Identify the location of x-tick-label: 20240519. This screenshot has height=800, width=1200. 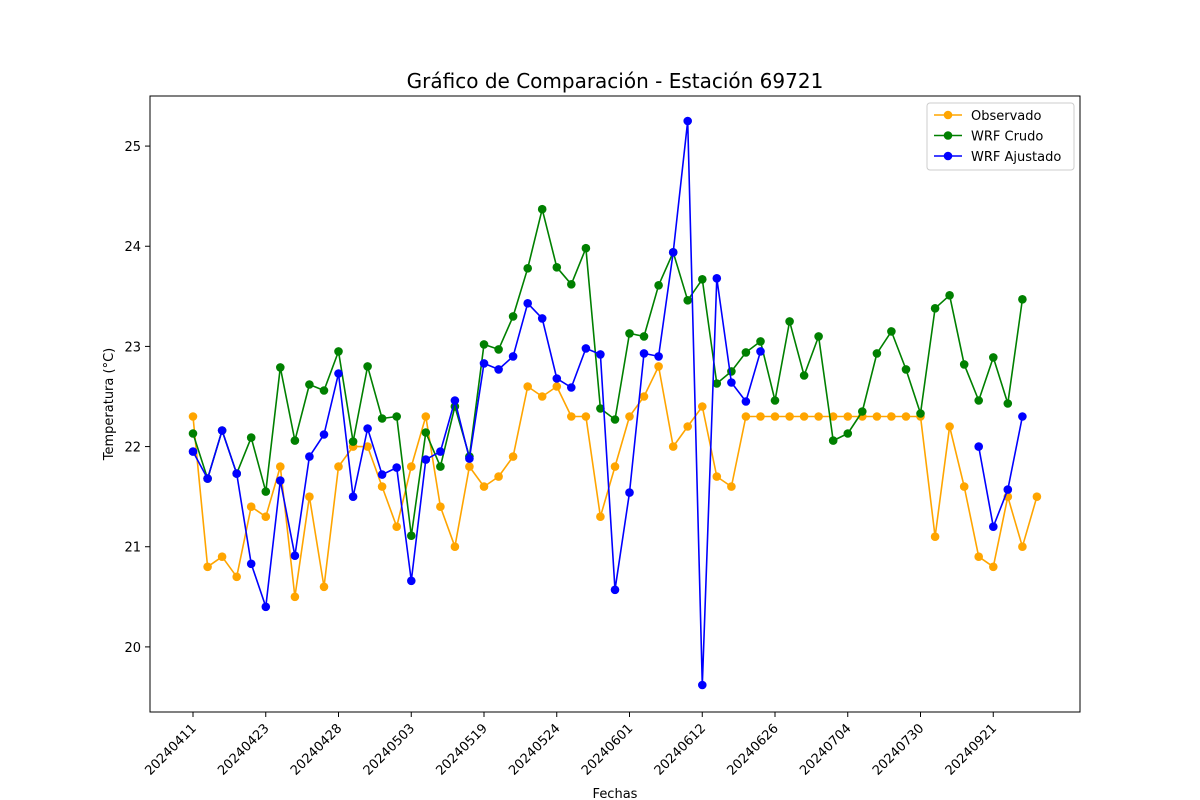
(461, 749).